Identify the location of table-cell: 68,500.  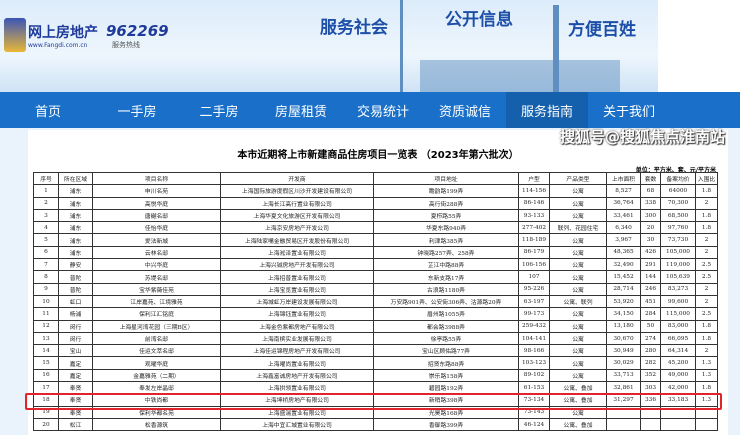
(678, 215).